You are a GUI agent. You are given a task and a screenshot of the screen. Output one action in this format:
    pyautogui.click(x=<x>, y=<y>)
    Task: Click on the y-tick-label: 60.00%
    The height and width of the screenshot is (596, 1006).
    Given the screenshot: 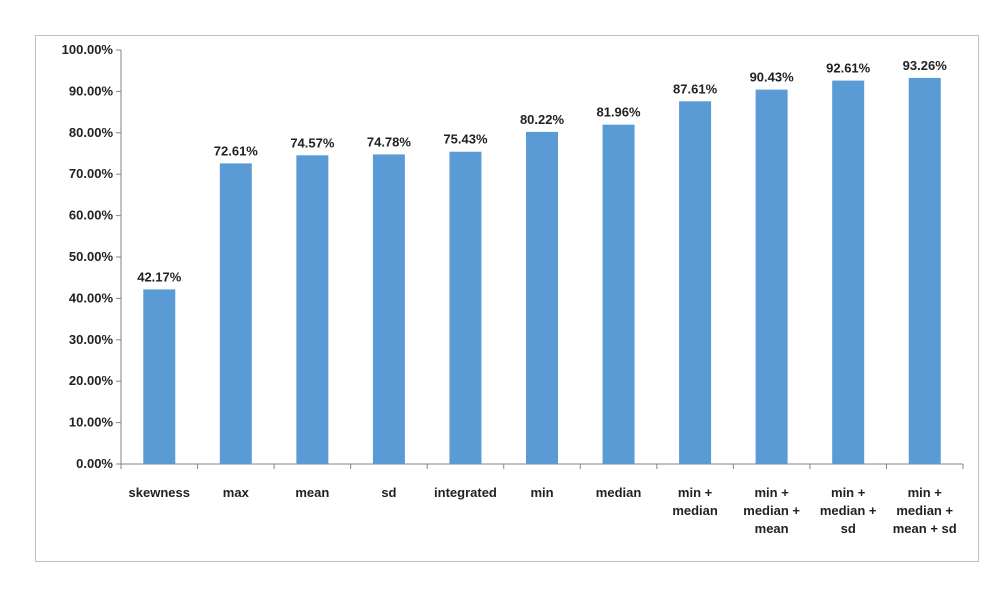 What is the action you would take?
    pyautogui.click(x=91, y=215)
    